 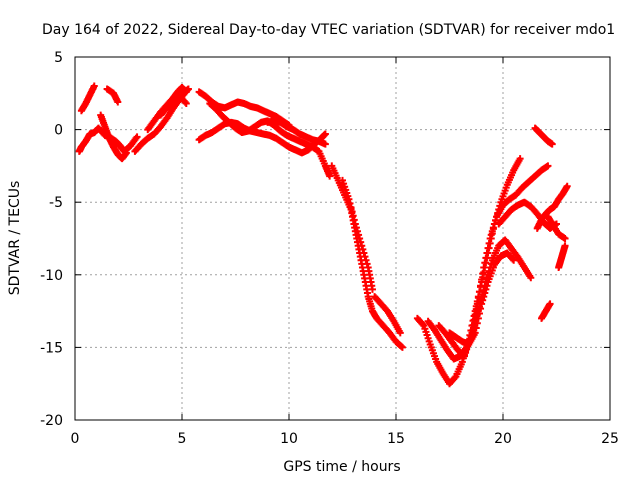 I want to click on series-u, so click(x=543, y=136).